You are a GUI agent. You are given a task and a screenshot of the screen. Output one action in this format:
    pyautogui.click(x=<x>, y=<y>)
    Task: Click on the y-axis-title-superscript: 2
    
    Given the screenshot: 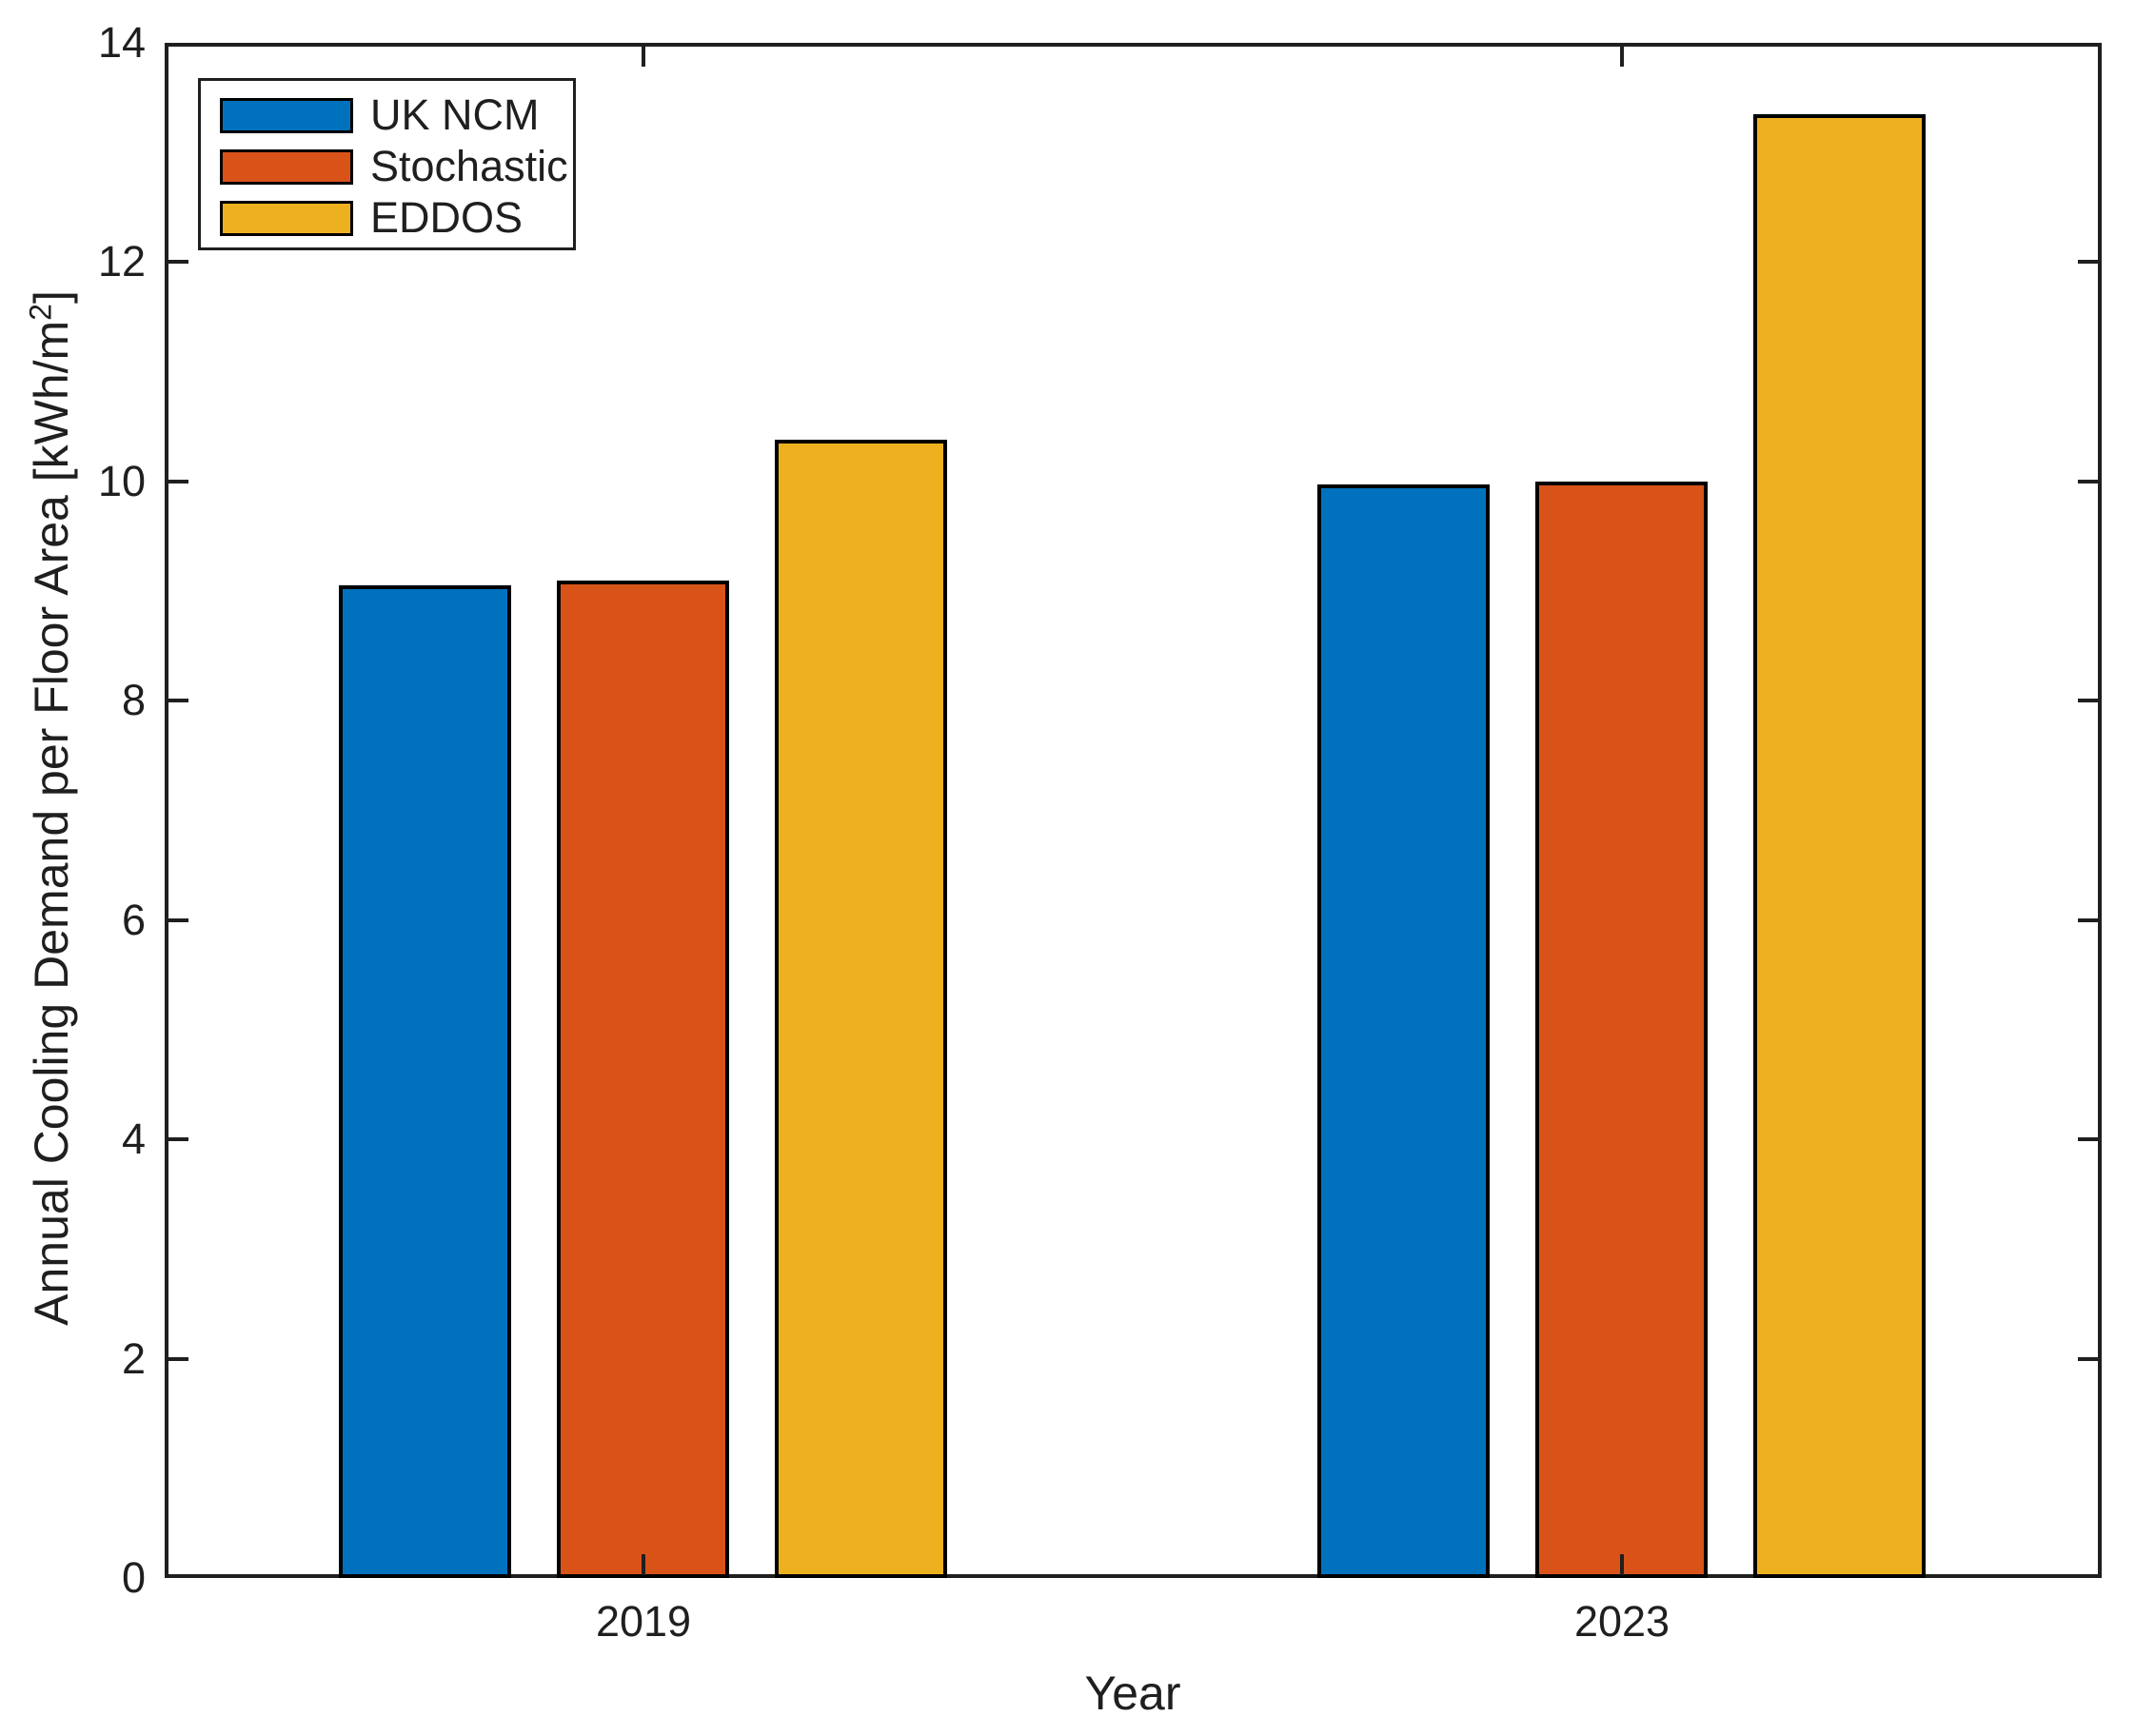 What is the action you would take?
    pyautogui.click(x=41, y=312)
    